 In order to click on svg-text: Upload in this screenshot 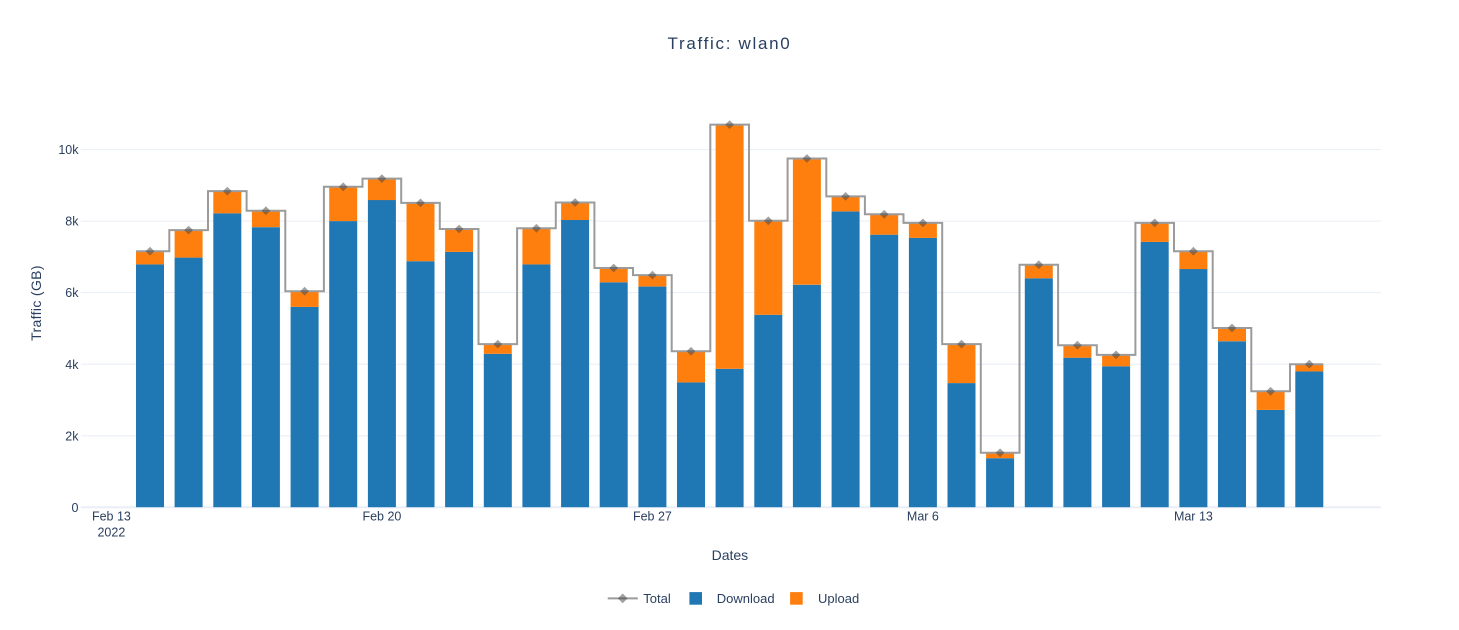, I will do `click(838, 598)`.